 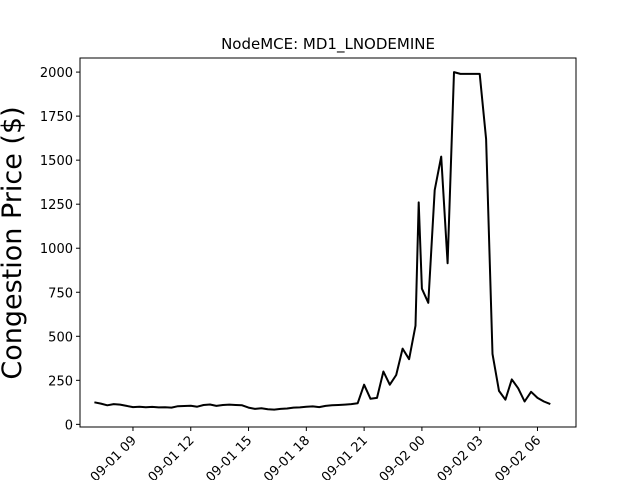 What do you see at coordinates (56, 161) in the screenshot?
I see `y-tick-label: 1500` at bounding box center [56, 161].